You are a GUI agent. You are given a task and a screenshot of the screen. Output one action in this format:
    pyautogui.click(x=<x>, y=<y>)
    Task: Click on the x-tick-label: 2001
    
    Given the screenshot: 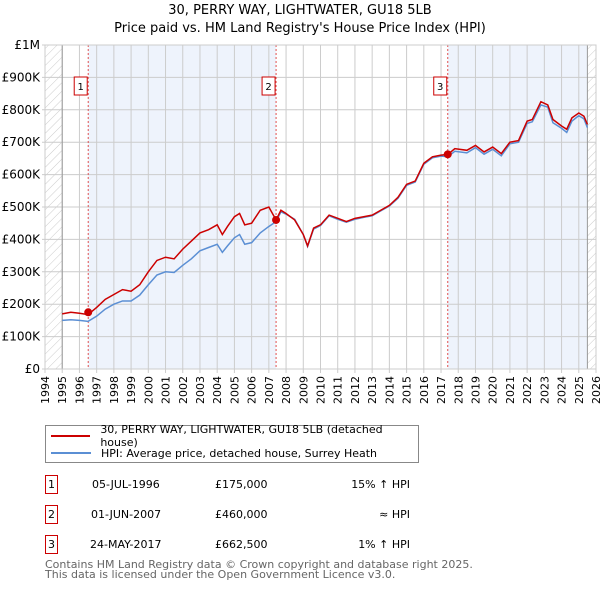 What is the action you would take?
    pyautogui.click(x=166, y=390)
    